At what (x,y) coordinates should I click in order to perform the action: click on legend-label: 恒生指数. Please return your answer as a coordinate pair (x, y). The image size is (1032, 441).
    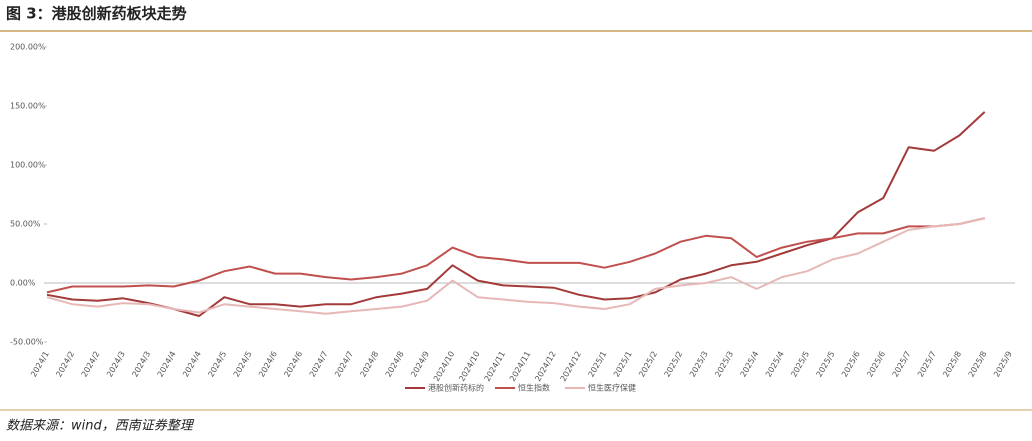
    Looking at the image, I should click on (534, 388).